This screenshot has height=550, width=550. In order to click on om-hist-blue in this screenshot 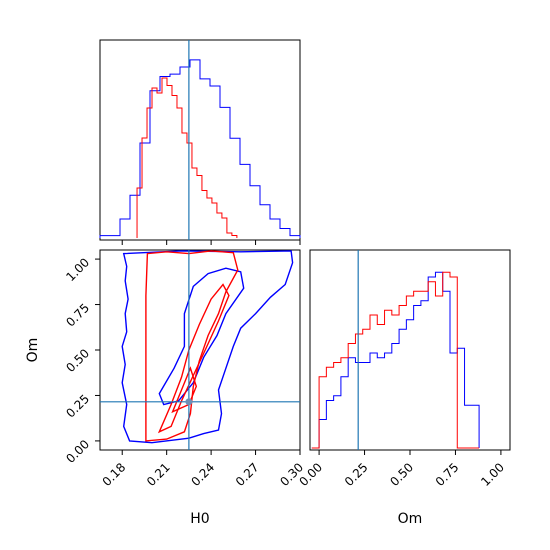, I will do `click(395, 360)`.